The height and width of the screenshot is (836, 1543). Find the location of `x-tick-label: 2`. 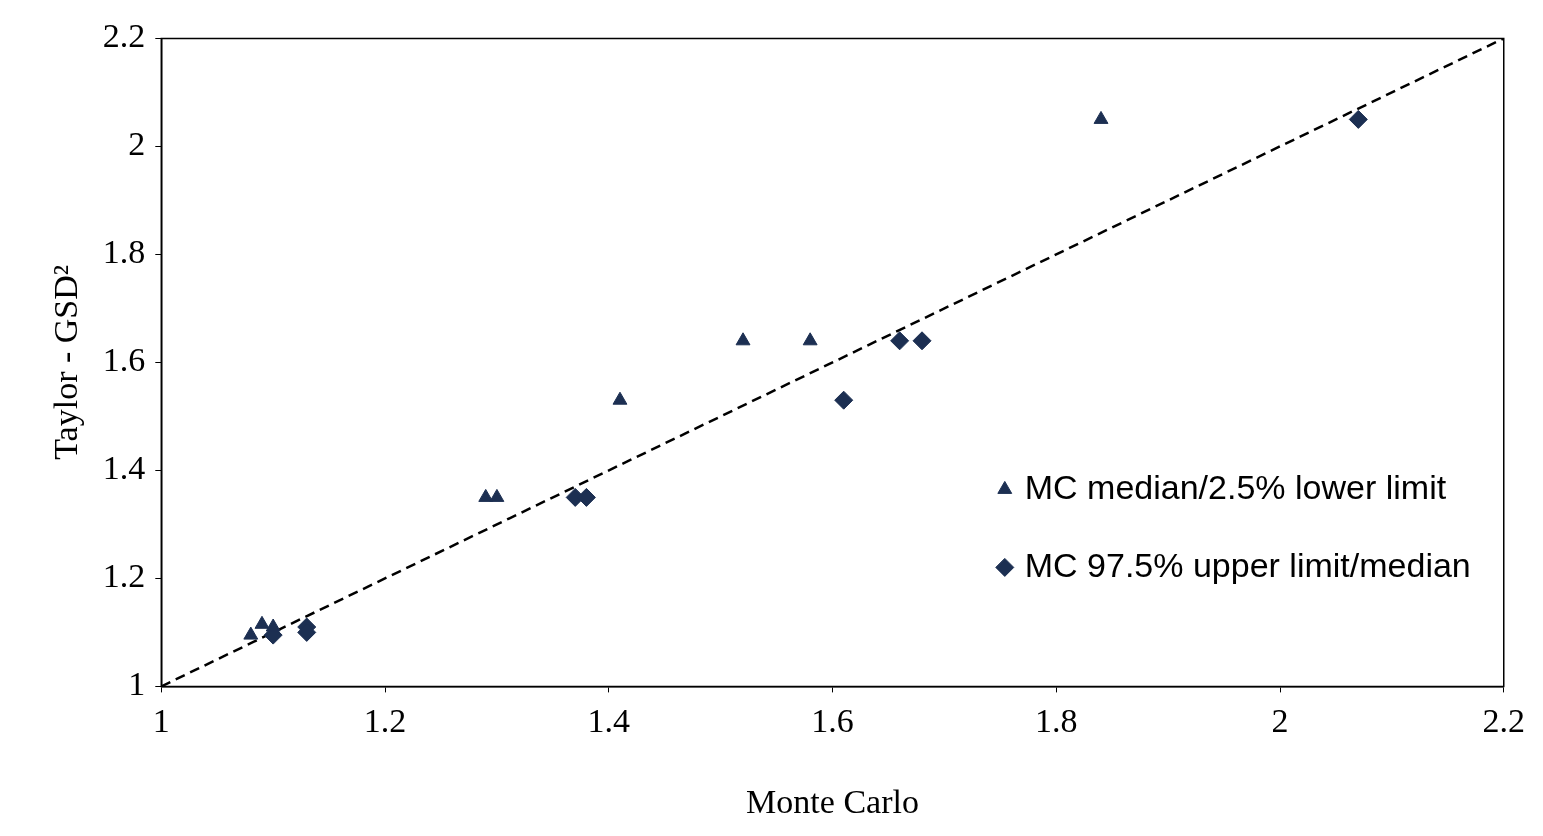

x-tick-label: 2 is located at coordinates (1280, 720).